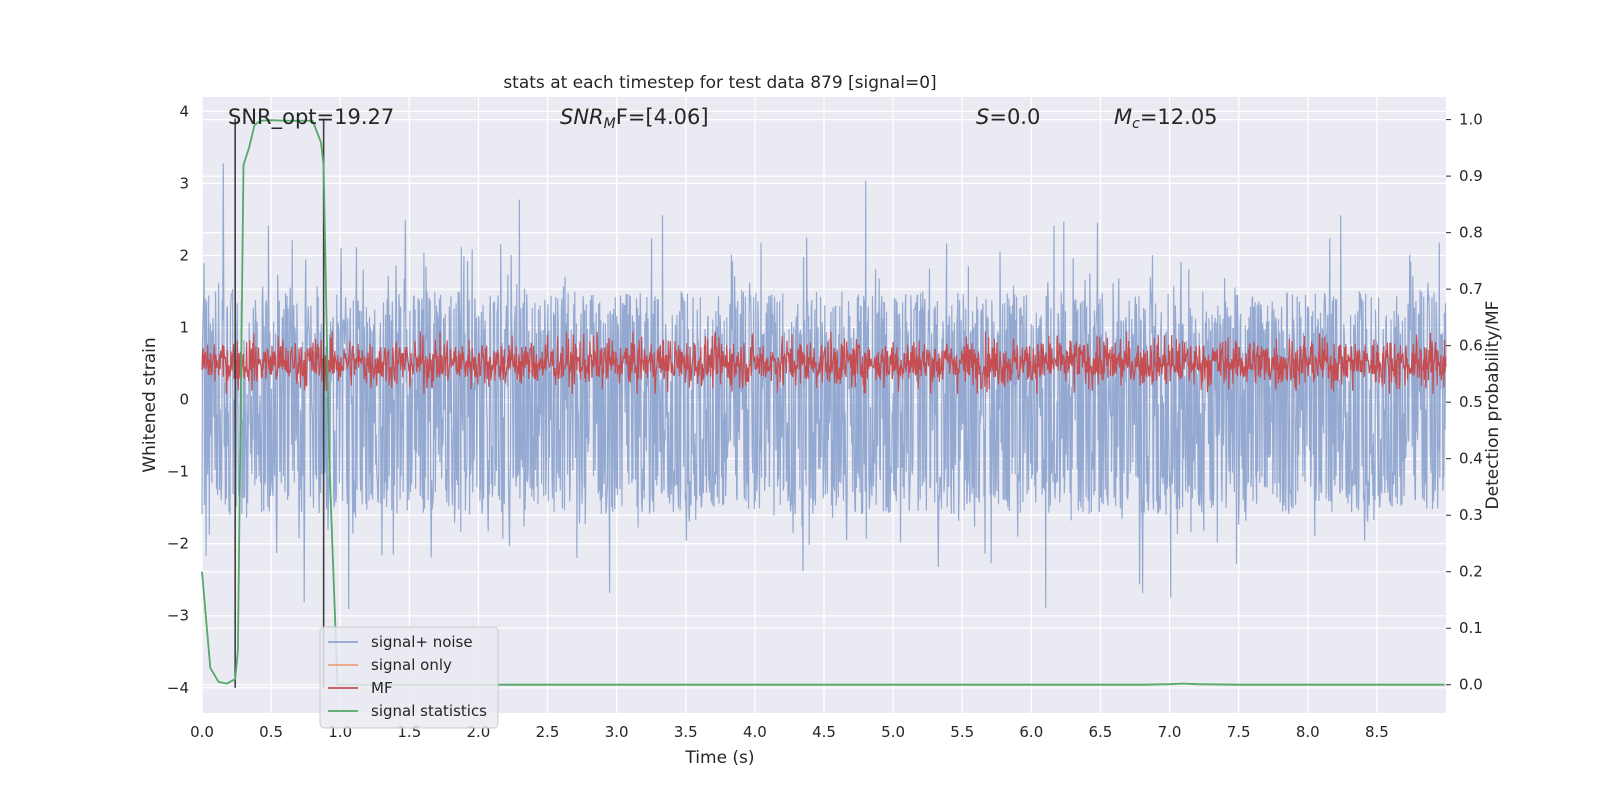  Describe the element at coordinates (1179, 117) in the screenshot. I see `annotation-mc-rest: =12.05` at that location.